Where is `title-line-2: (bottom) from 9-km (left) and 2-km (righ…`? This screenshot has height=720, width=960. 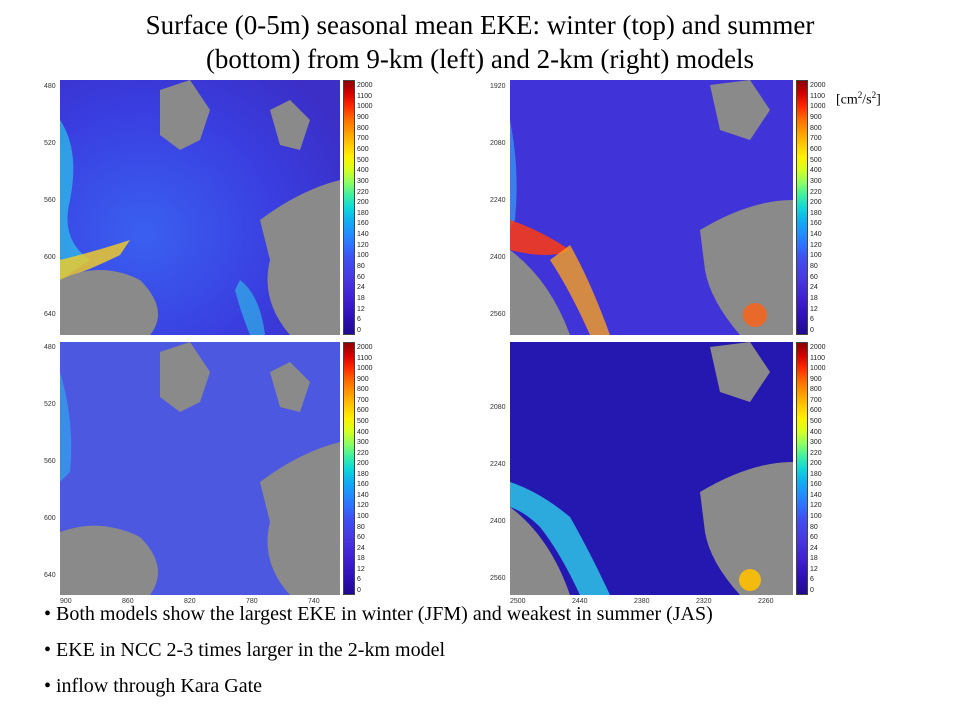 title-line-2: (bottom) from 9-km (left) and 2-km (righ… is located at coordinates (480, 59).